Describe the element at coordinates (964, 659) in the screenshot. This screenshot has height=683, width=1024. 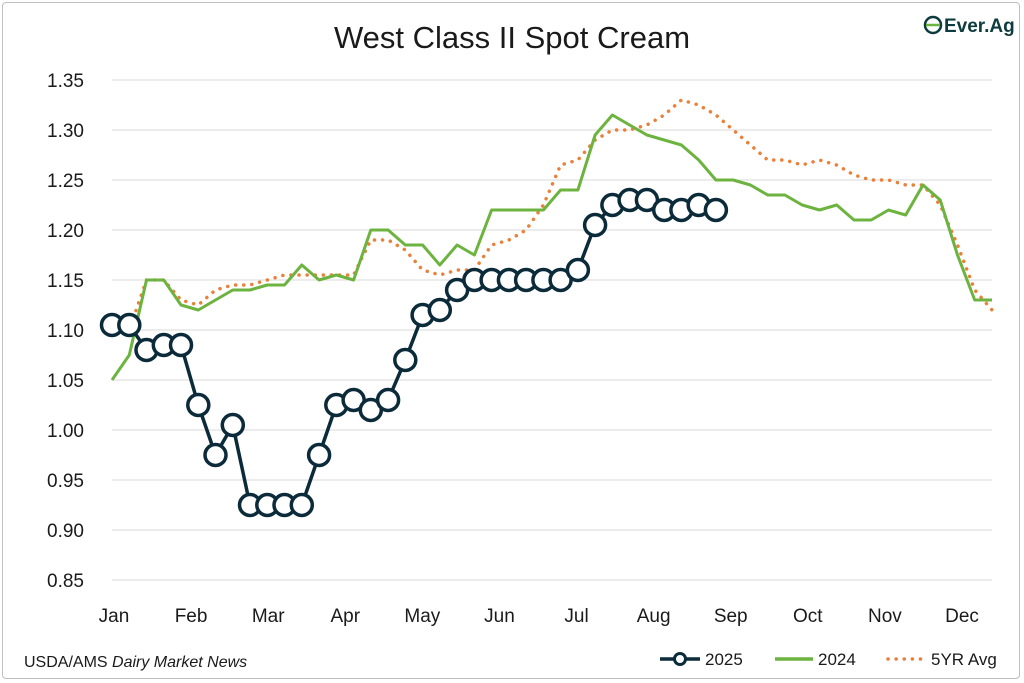
I see `legend-label-5yr-avg: 5YR Avg` at that location.